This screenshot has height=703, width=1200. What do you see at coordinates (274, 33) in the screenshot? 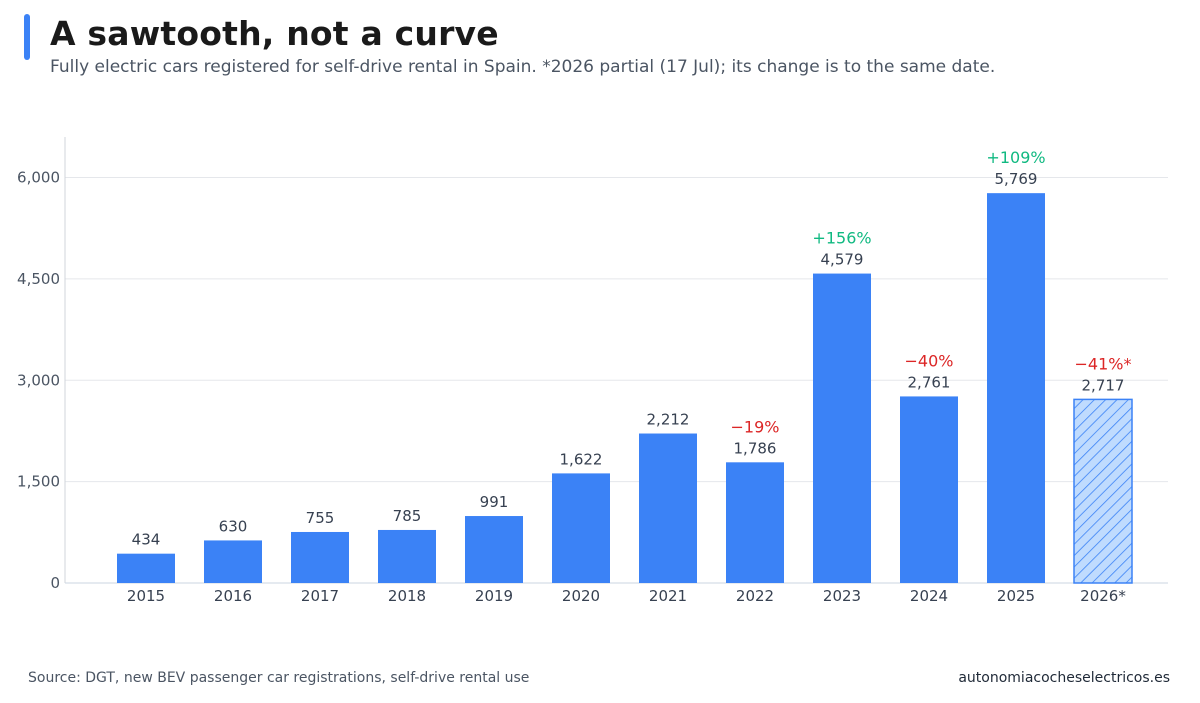
I see `chart-title: A sawtooth, not a curve` at bounding box center [274, 33].